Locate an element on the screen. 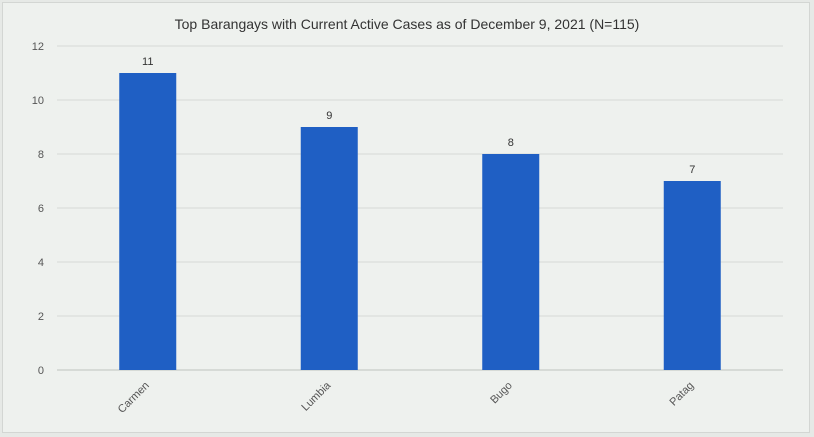 This screenshot has width=814, height=437. y-tick-label: 8 is located at coordinates (41, 155).